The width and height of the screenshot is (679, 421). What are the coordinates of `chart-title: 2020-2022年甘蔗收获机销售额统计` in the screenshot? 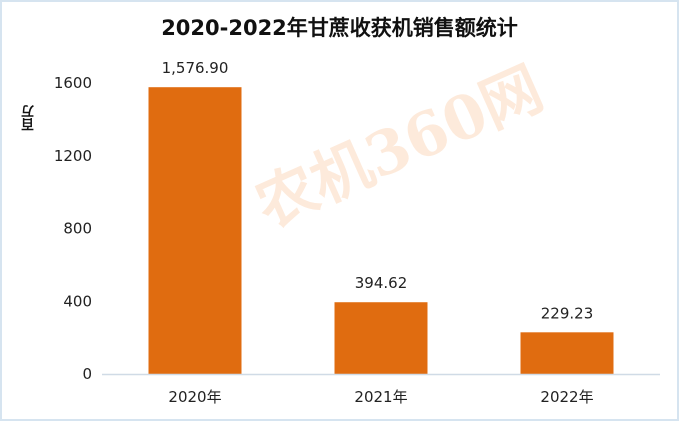 It's located at (339, 28).